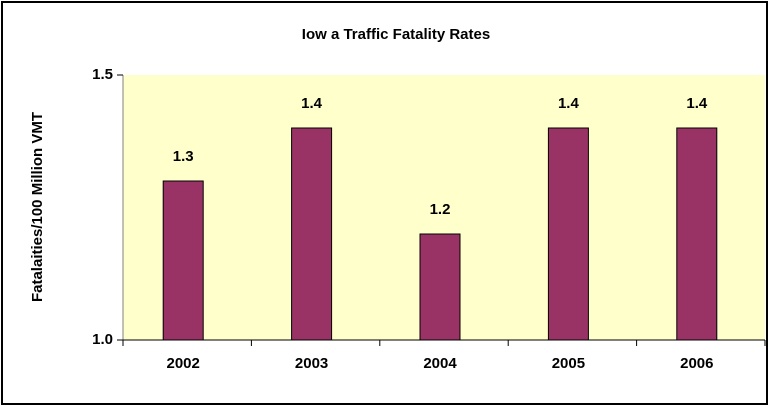 The height and width of the screenshot is (407, 770). Describe the element at coordinates (440, 363) in the screenshot. I see `x-tick-label: 2004` at that location.